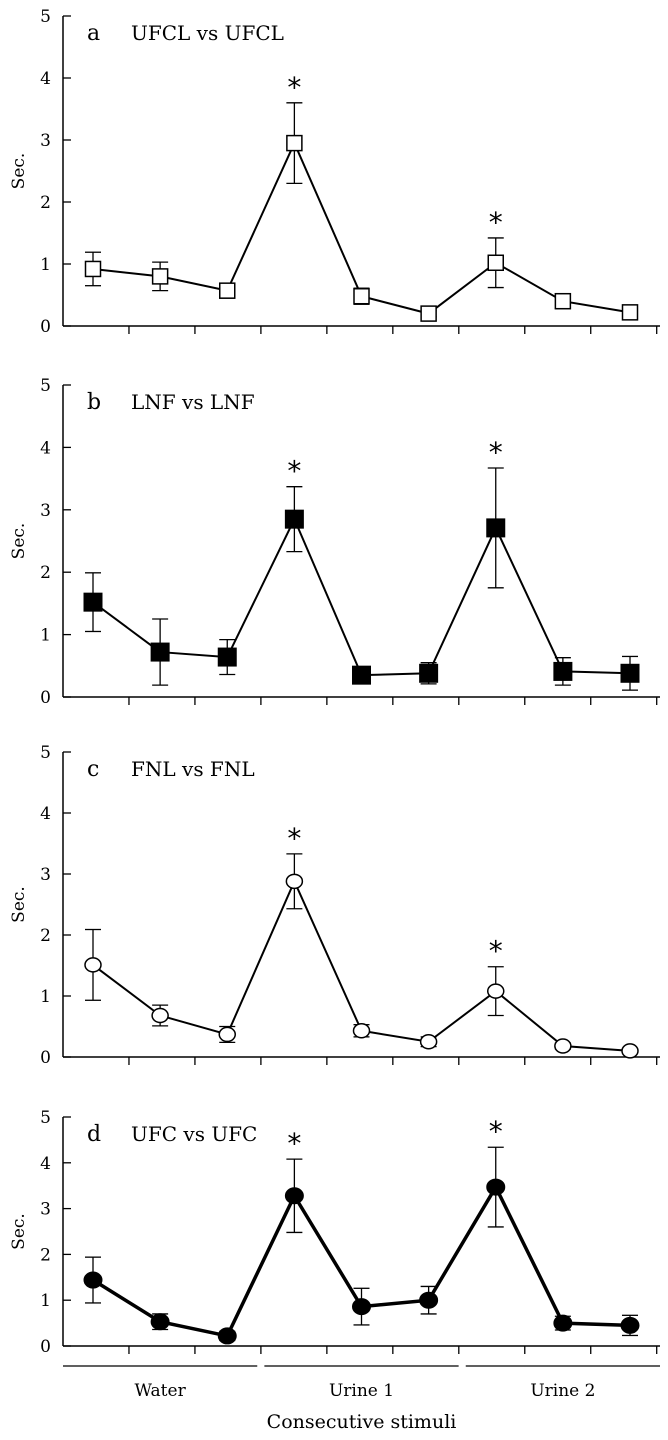 Image resolution: width=668 pixels, height=1440 pixels. Describe the element at coordinates (207, 33) in the screenshot. I see `panel-title: UFCL vs UFCL` at that location.